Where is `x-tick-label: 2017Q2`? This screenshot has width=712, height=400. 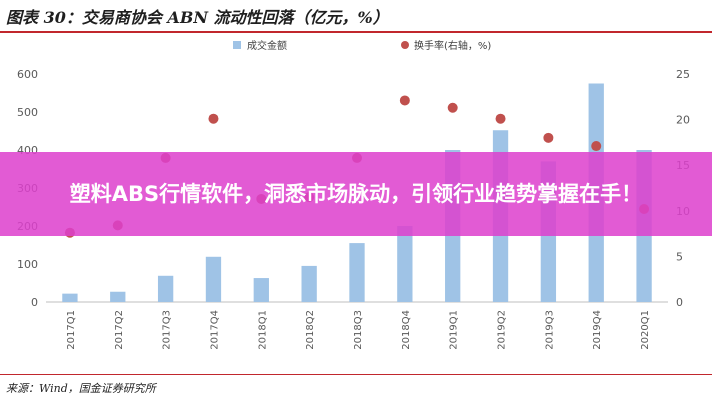 x-tick-label: 2017Q2 is located at coordinates (119, 330).